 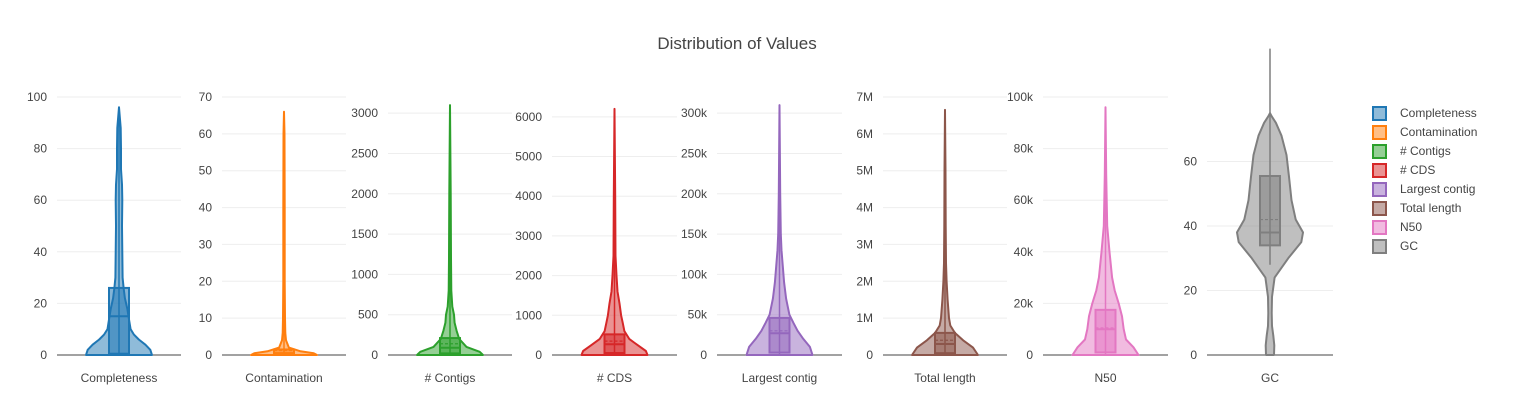 What do you see at coordinates (1397, 227) in the screenshot?
I see `legend-item-7: N50` at bounding box center [1397, 227].